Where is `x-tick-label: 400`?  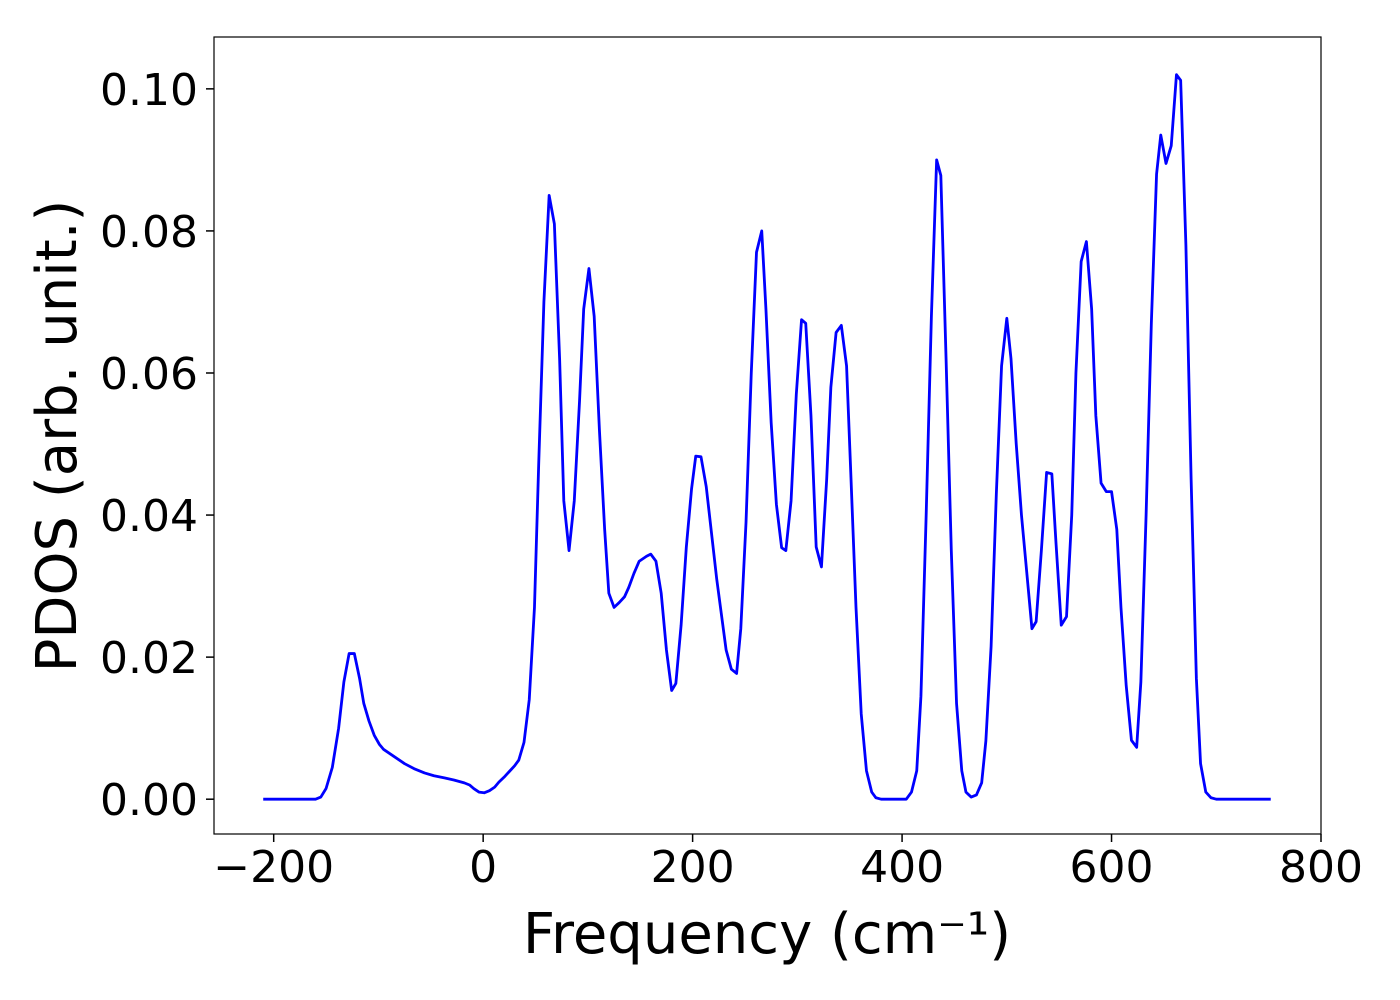 x-tick-label: 400 is located at coordinates (902, 867).